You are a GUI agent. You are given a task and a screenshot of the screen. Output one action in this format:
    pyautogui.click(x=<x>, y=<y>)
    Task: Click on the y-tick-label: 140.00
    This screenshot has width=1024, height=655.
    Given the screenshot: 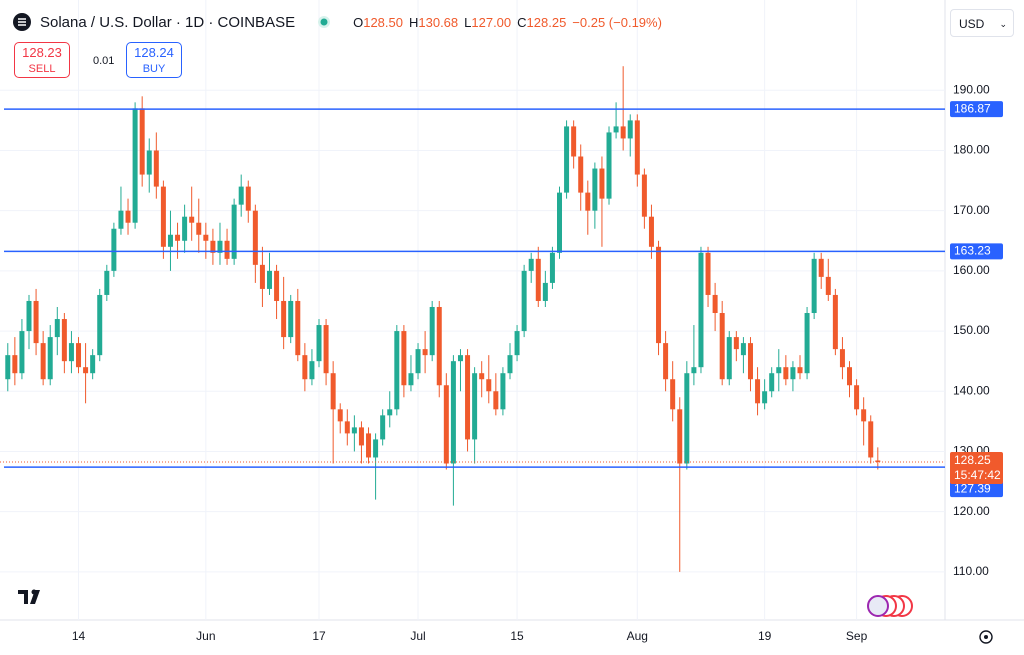 What is the action you would take?
    pyautogui.click(x=971, y=390)
    